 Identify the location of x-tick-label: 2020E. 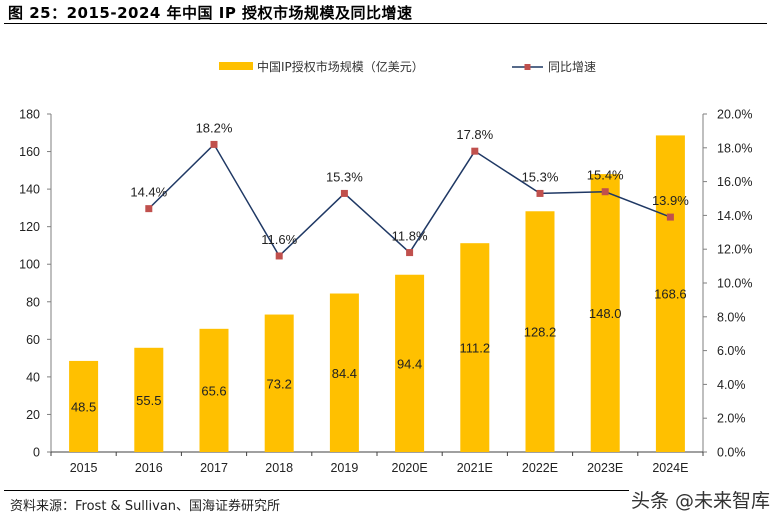
(410, 468).